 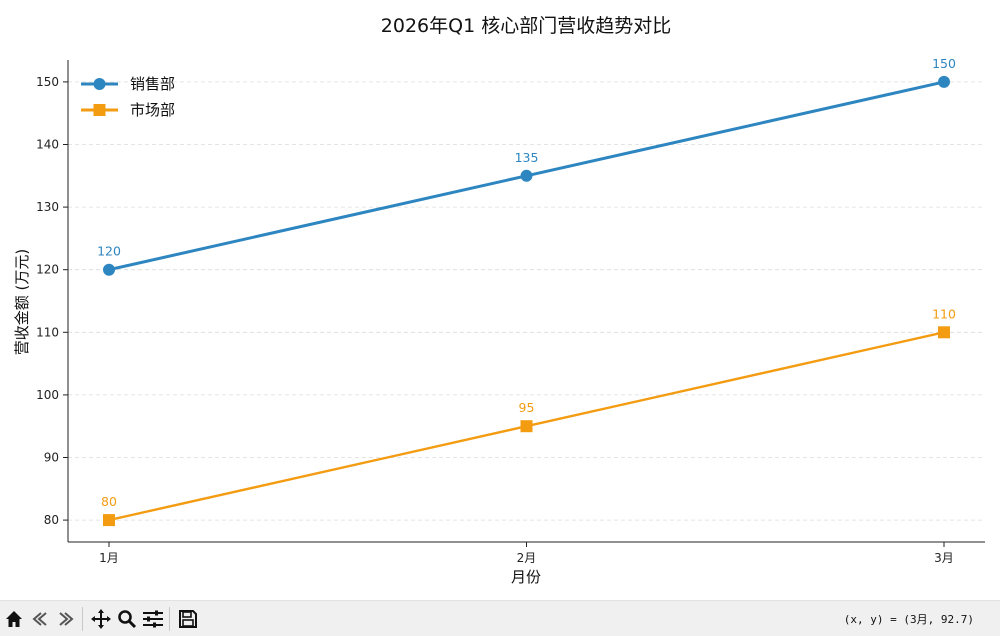 What do you see at coordinates (944, 313) in the screenshot?
I see `data-label: 110` at bounding box center [944, 313].